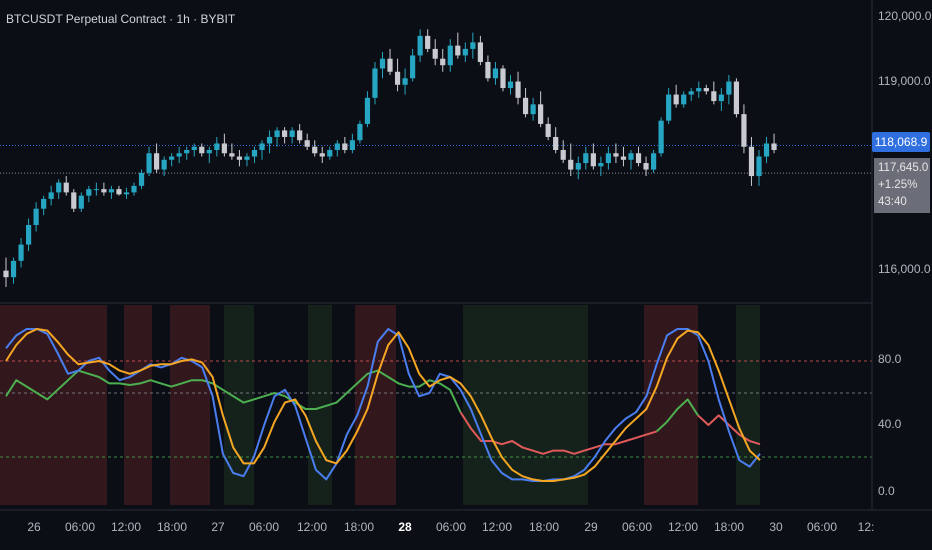  Describe the element at coordinates (905, 16) in the screenshot. I see `price-tick: 120,000.0` at that location.